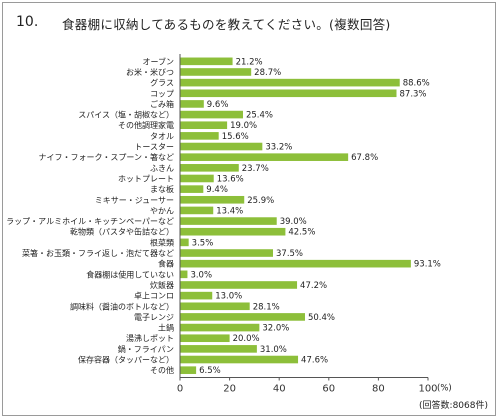 Image resolution: width=500 pixels, height=420 pixels. What do you see at coordinates (134, 200) in the screenshot?
I see `category-label: ミキサー・ジューサー` at bounding box center [134, 200].